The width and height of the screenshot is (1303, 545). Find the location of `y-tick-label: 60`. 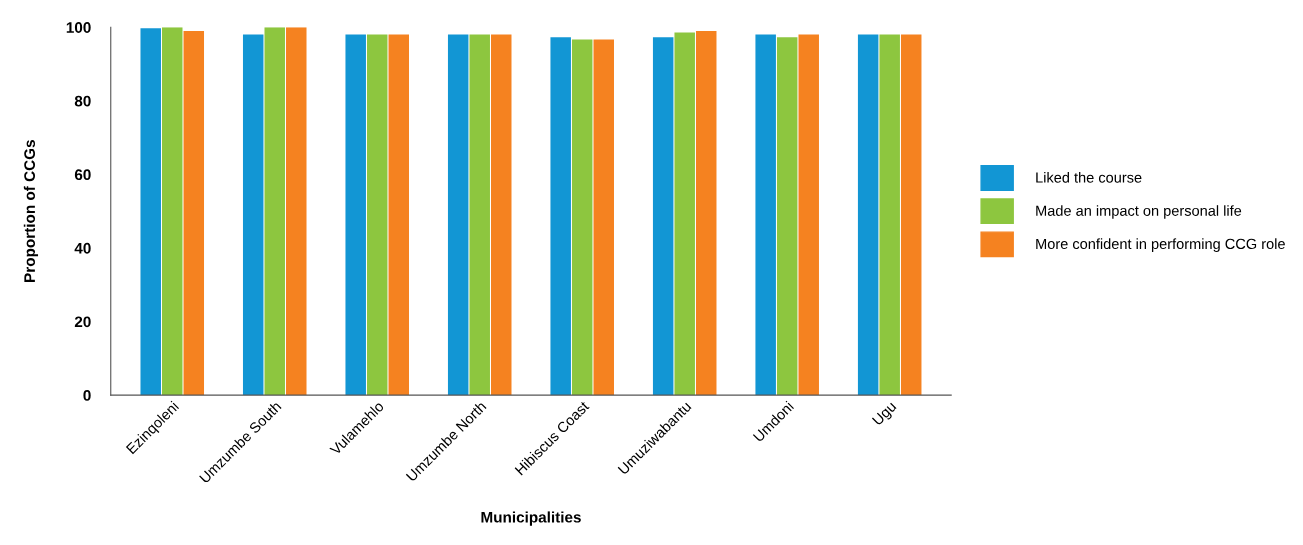

y-tick-label: 60 is located at coordinates (82, 175).